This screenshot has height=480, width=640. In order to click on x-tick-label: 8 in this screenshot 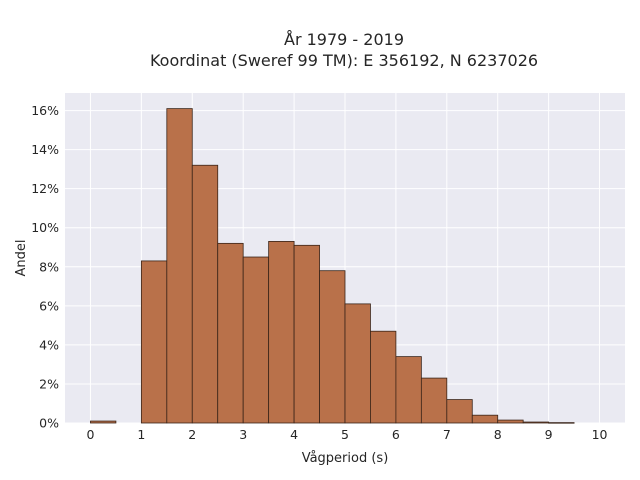, I will do `click(498, 434)`.